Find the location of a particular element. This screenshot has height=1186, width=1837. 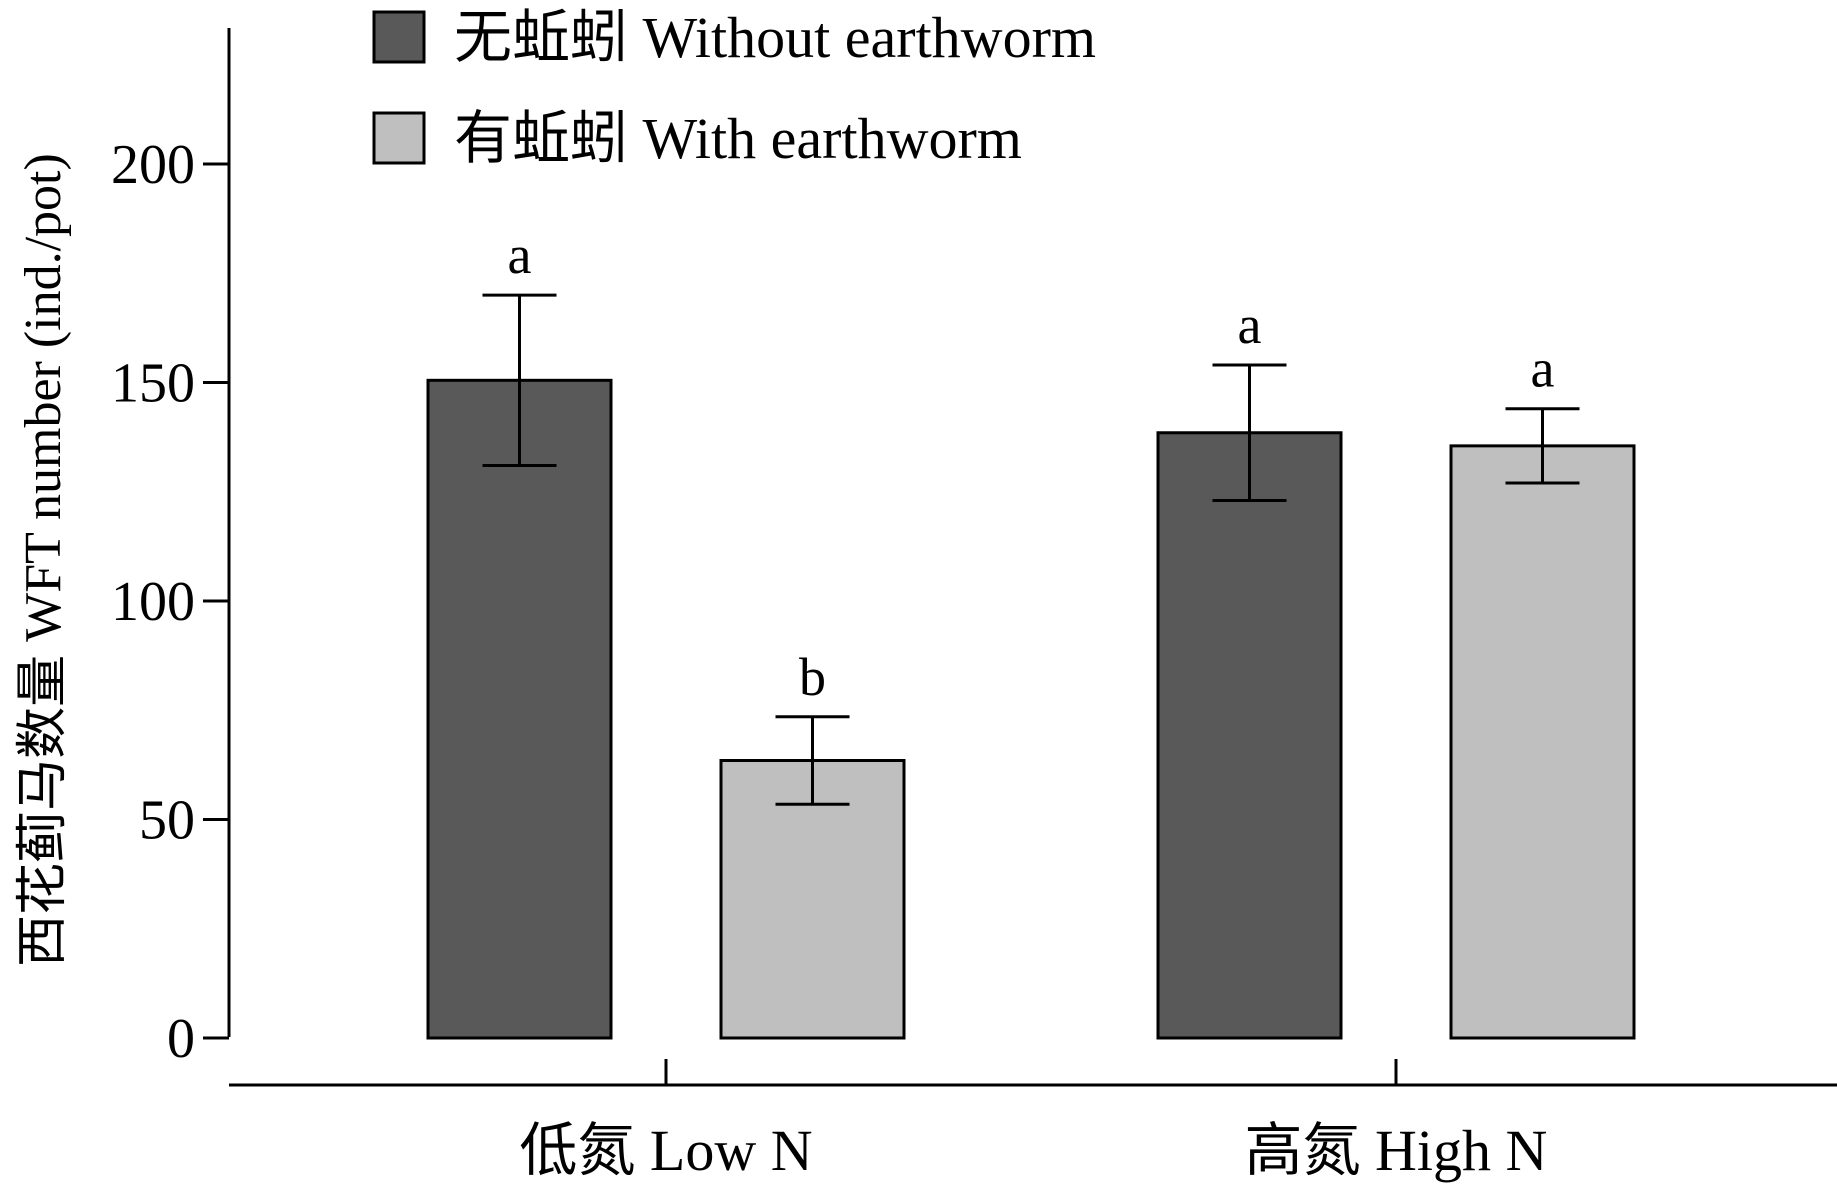

y-tick-label: 50 is located at coordinates (167, 821).